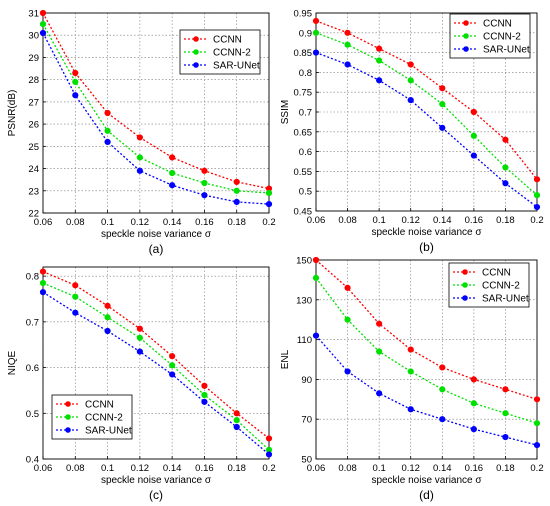 This screenshot has height=506, width=550. I want to click on y-tick-label: 90, so click(306, 380).